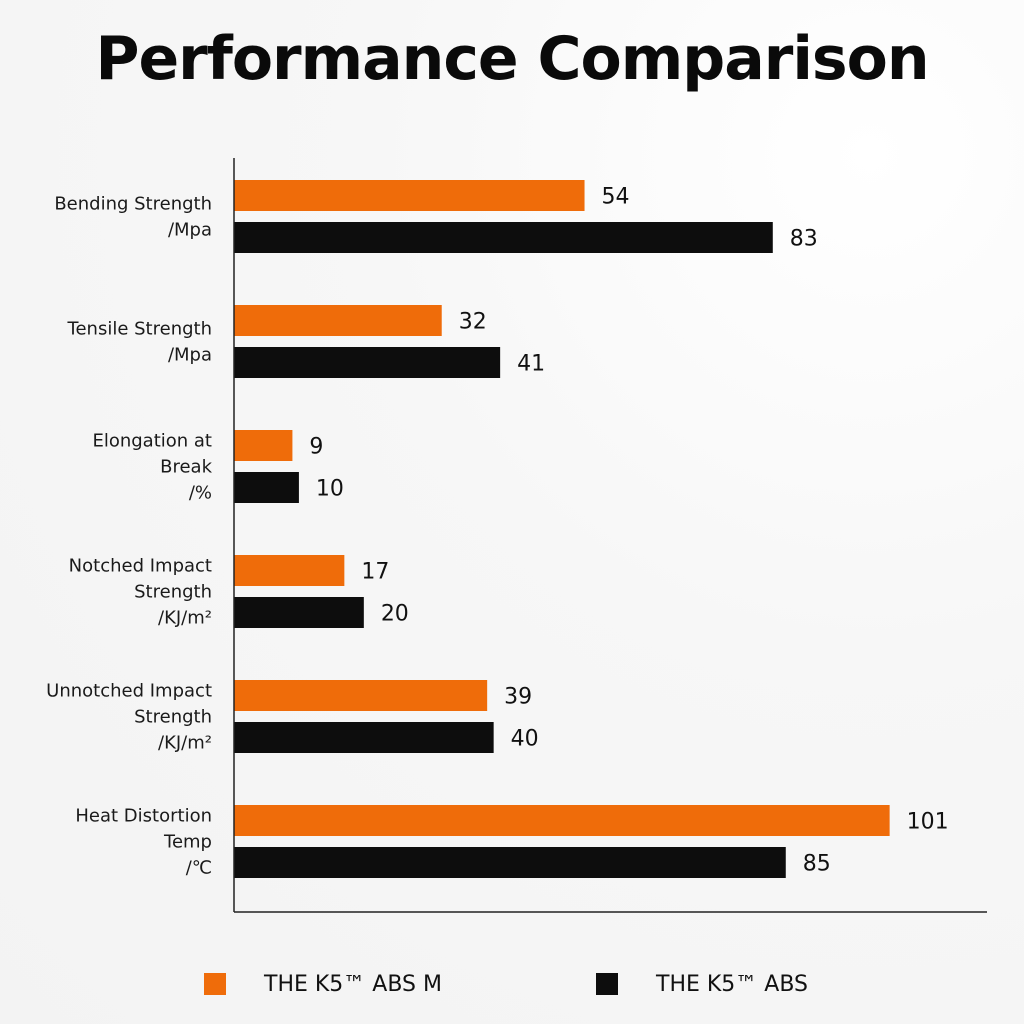  I want to click on category-label-0-line-1: /Mpa, so click(190, 230).